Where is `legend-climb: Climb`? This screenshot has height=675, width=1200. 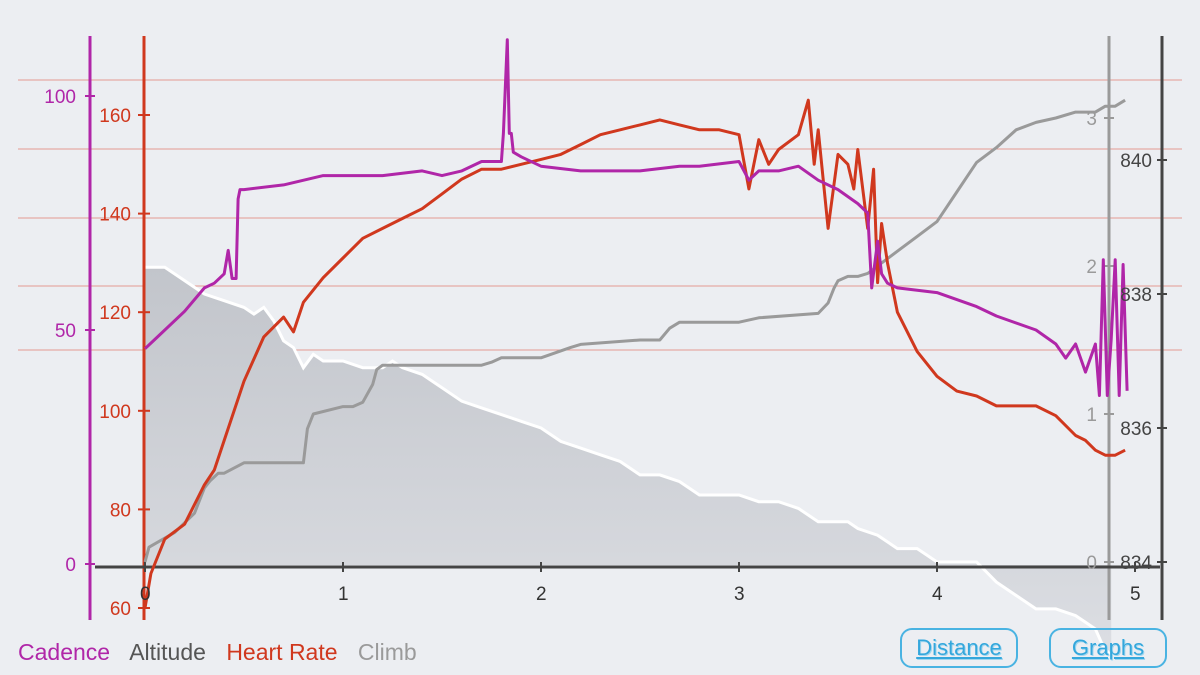
legend-climb: Climb is located at coordinates (387, 652).